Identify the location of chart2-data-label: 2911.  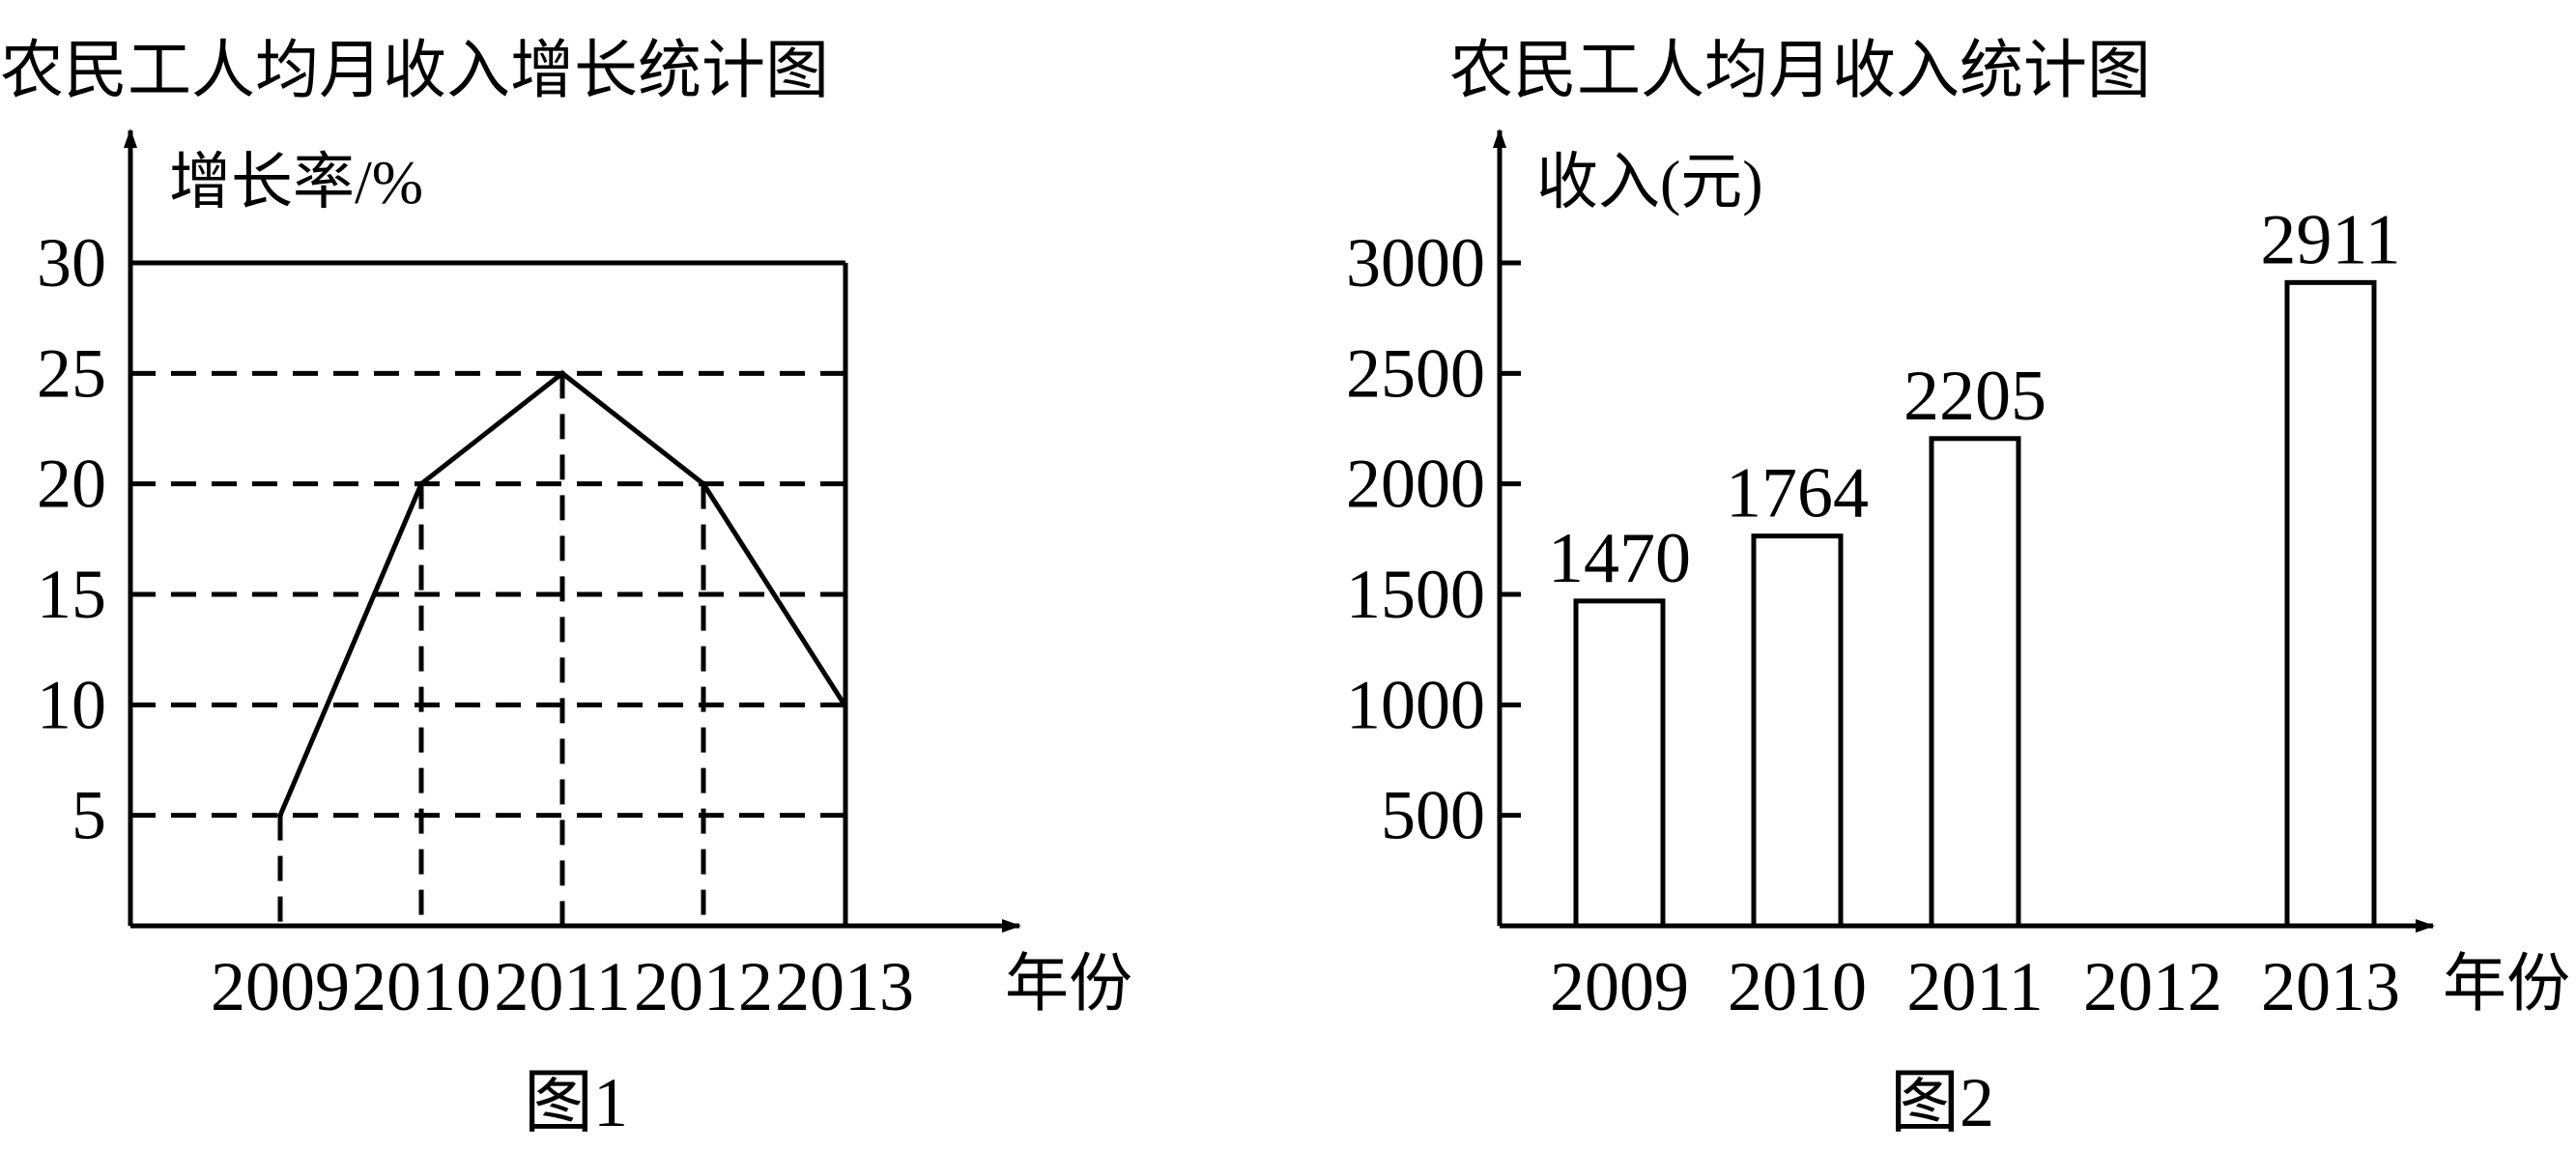
(2330, 240).